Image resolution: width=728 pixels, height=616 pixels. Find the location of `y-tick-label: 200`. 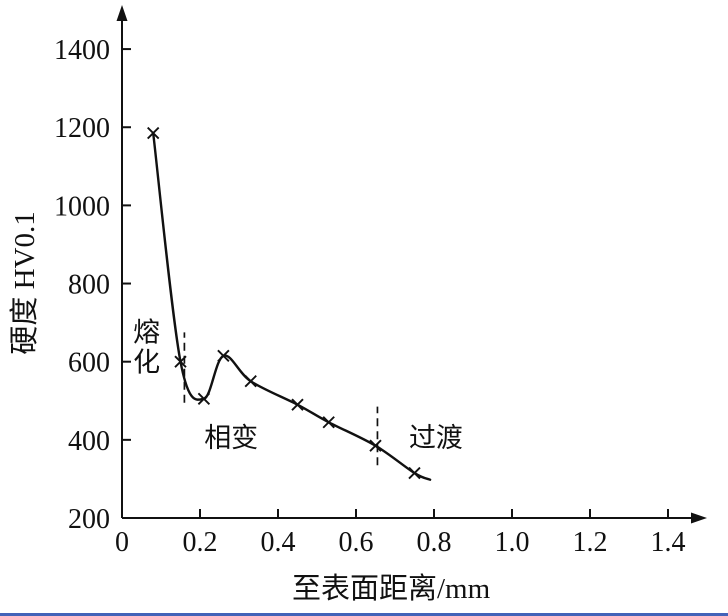

y-tick-label: 200 is located at coordinates (89, 519).